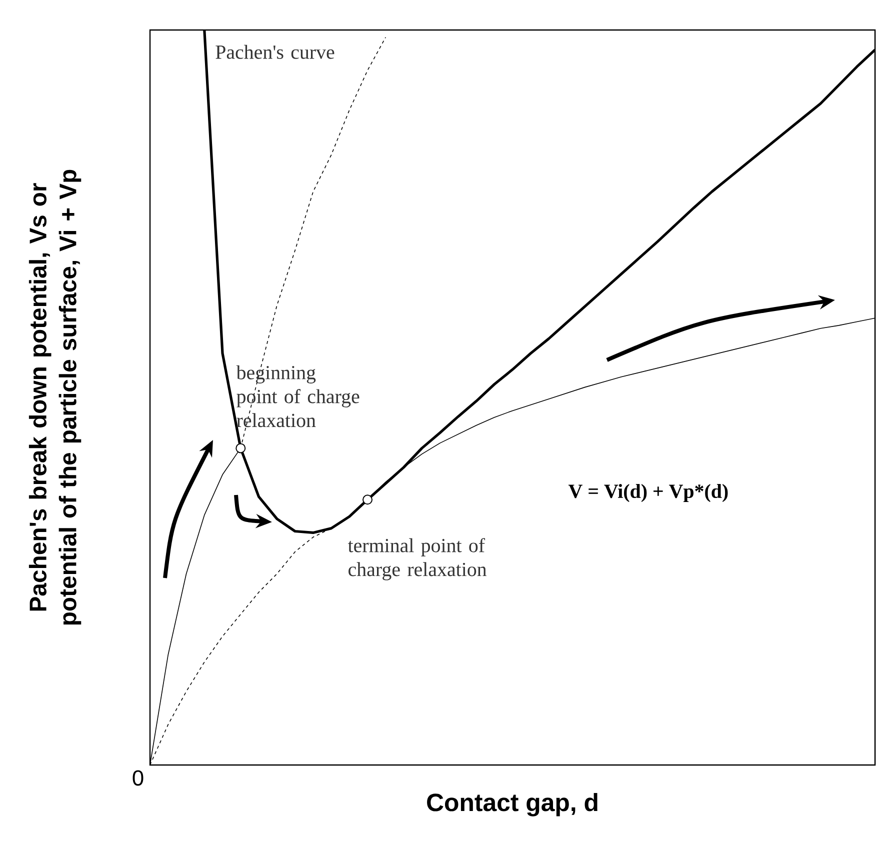  What do you see at coordinates (417, 559) in the screenshot?
I see `annotation: terminal point of charge relaxation` at bounding box center [417, 559].